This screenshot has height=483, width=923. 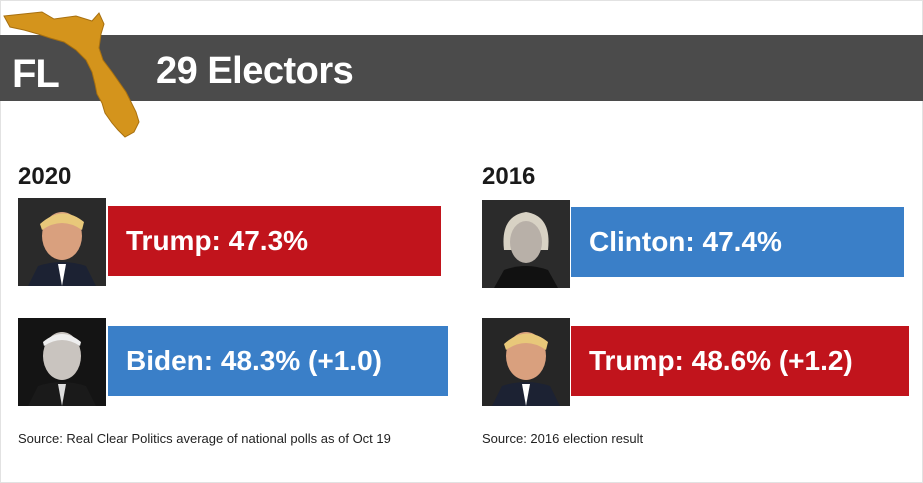 I want to click on bar-label-biden-2020: Biden: 48.3% (+1.0), so click(x=254, y=360).